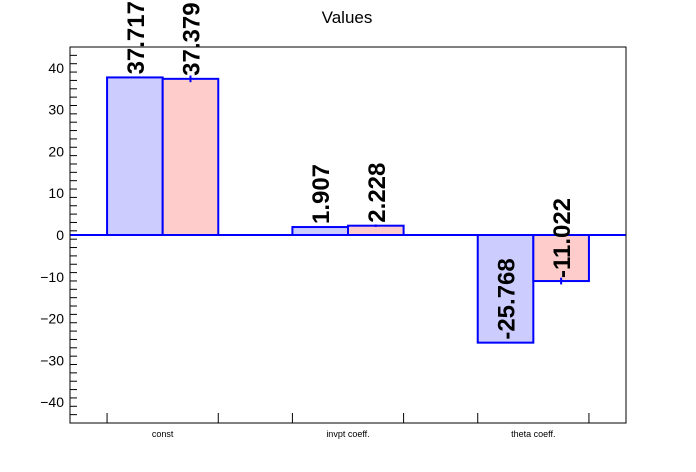 The height and width of the screenshot is (472, 696). Describe the element at coordinates (60, 235) in the screenshot. I see `y-tick-label: 0` at that location.